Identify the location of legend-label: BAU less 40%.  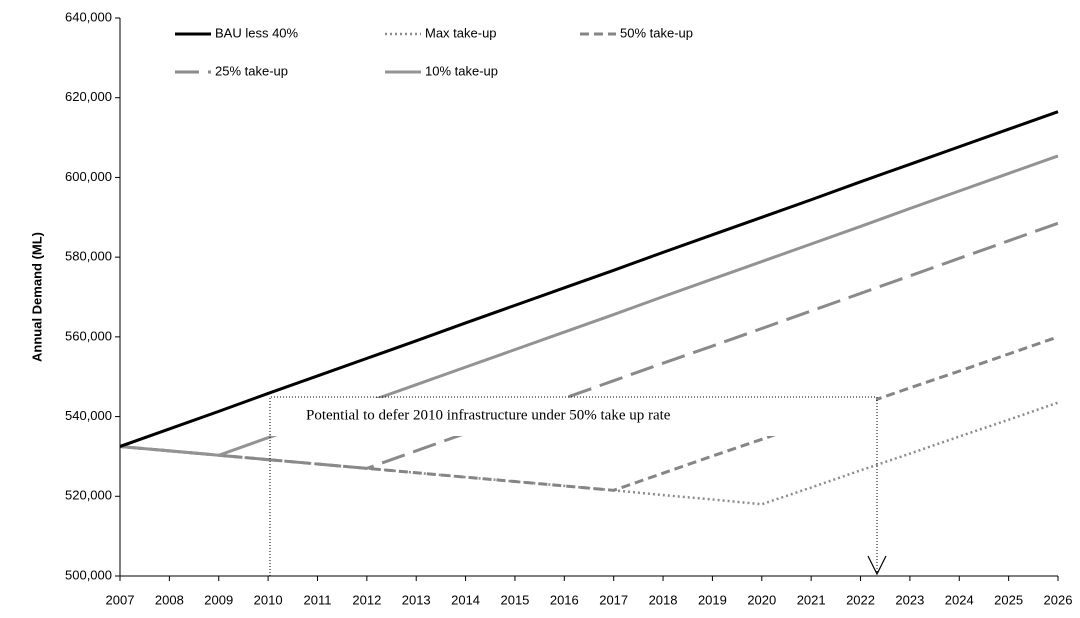
(257, 32).